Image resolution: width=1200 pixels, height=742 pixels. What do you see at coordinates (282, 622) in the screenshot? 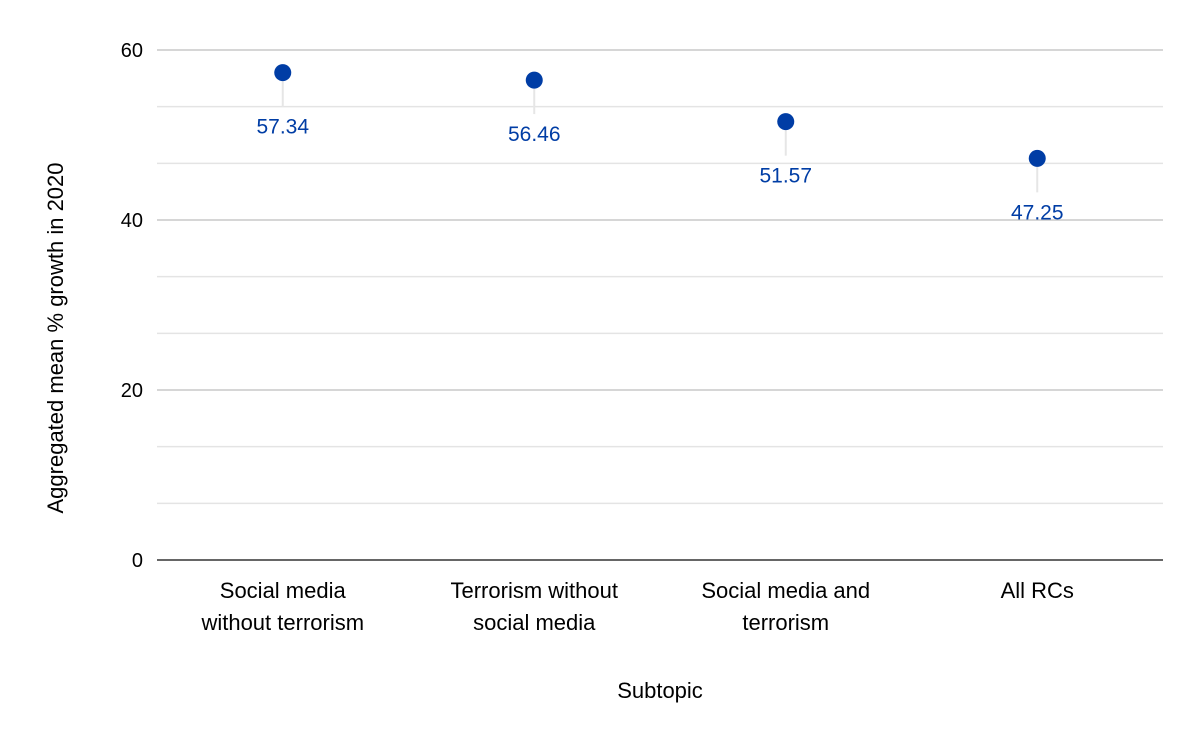
I see `x-tick-label-line: without terrorism` at bounding box center [282, 622].